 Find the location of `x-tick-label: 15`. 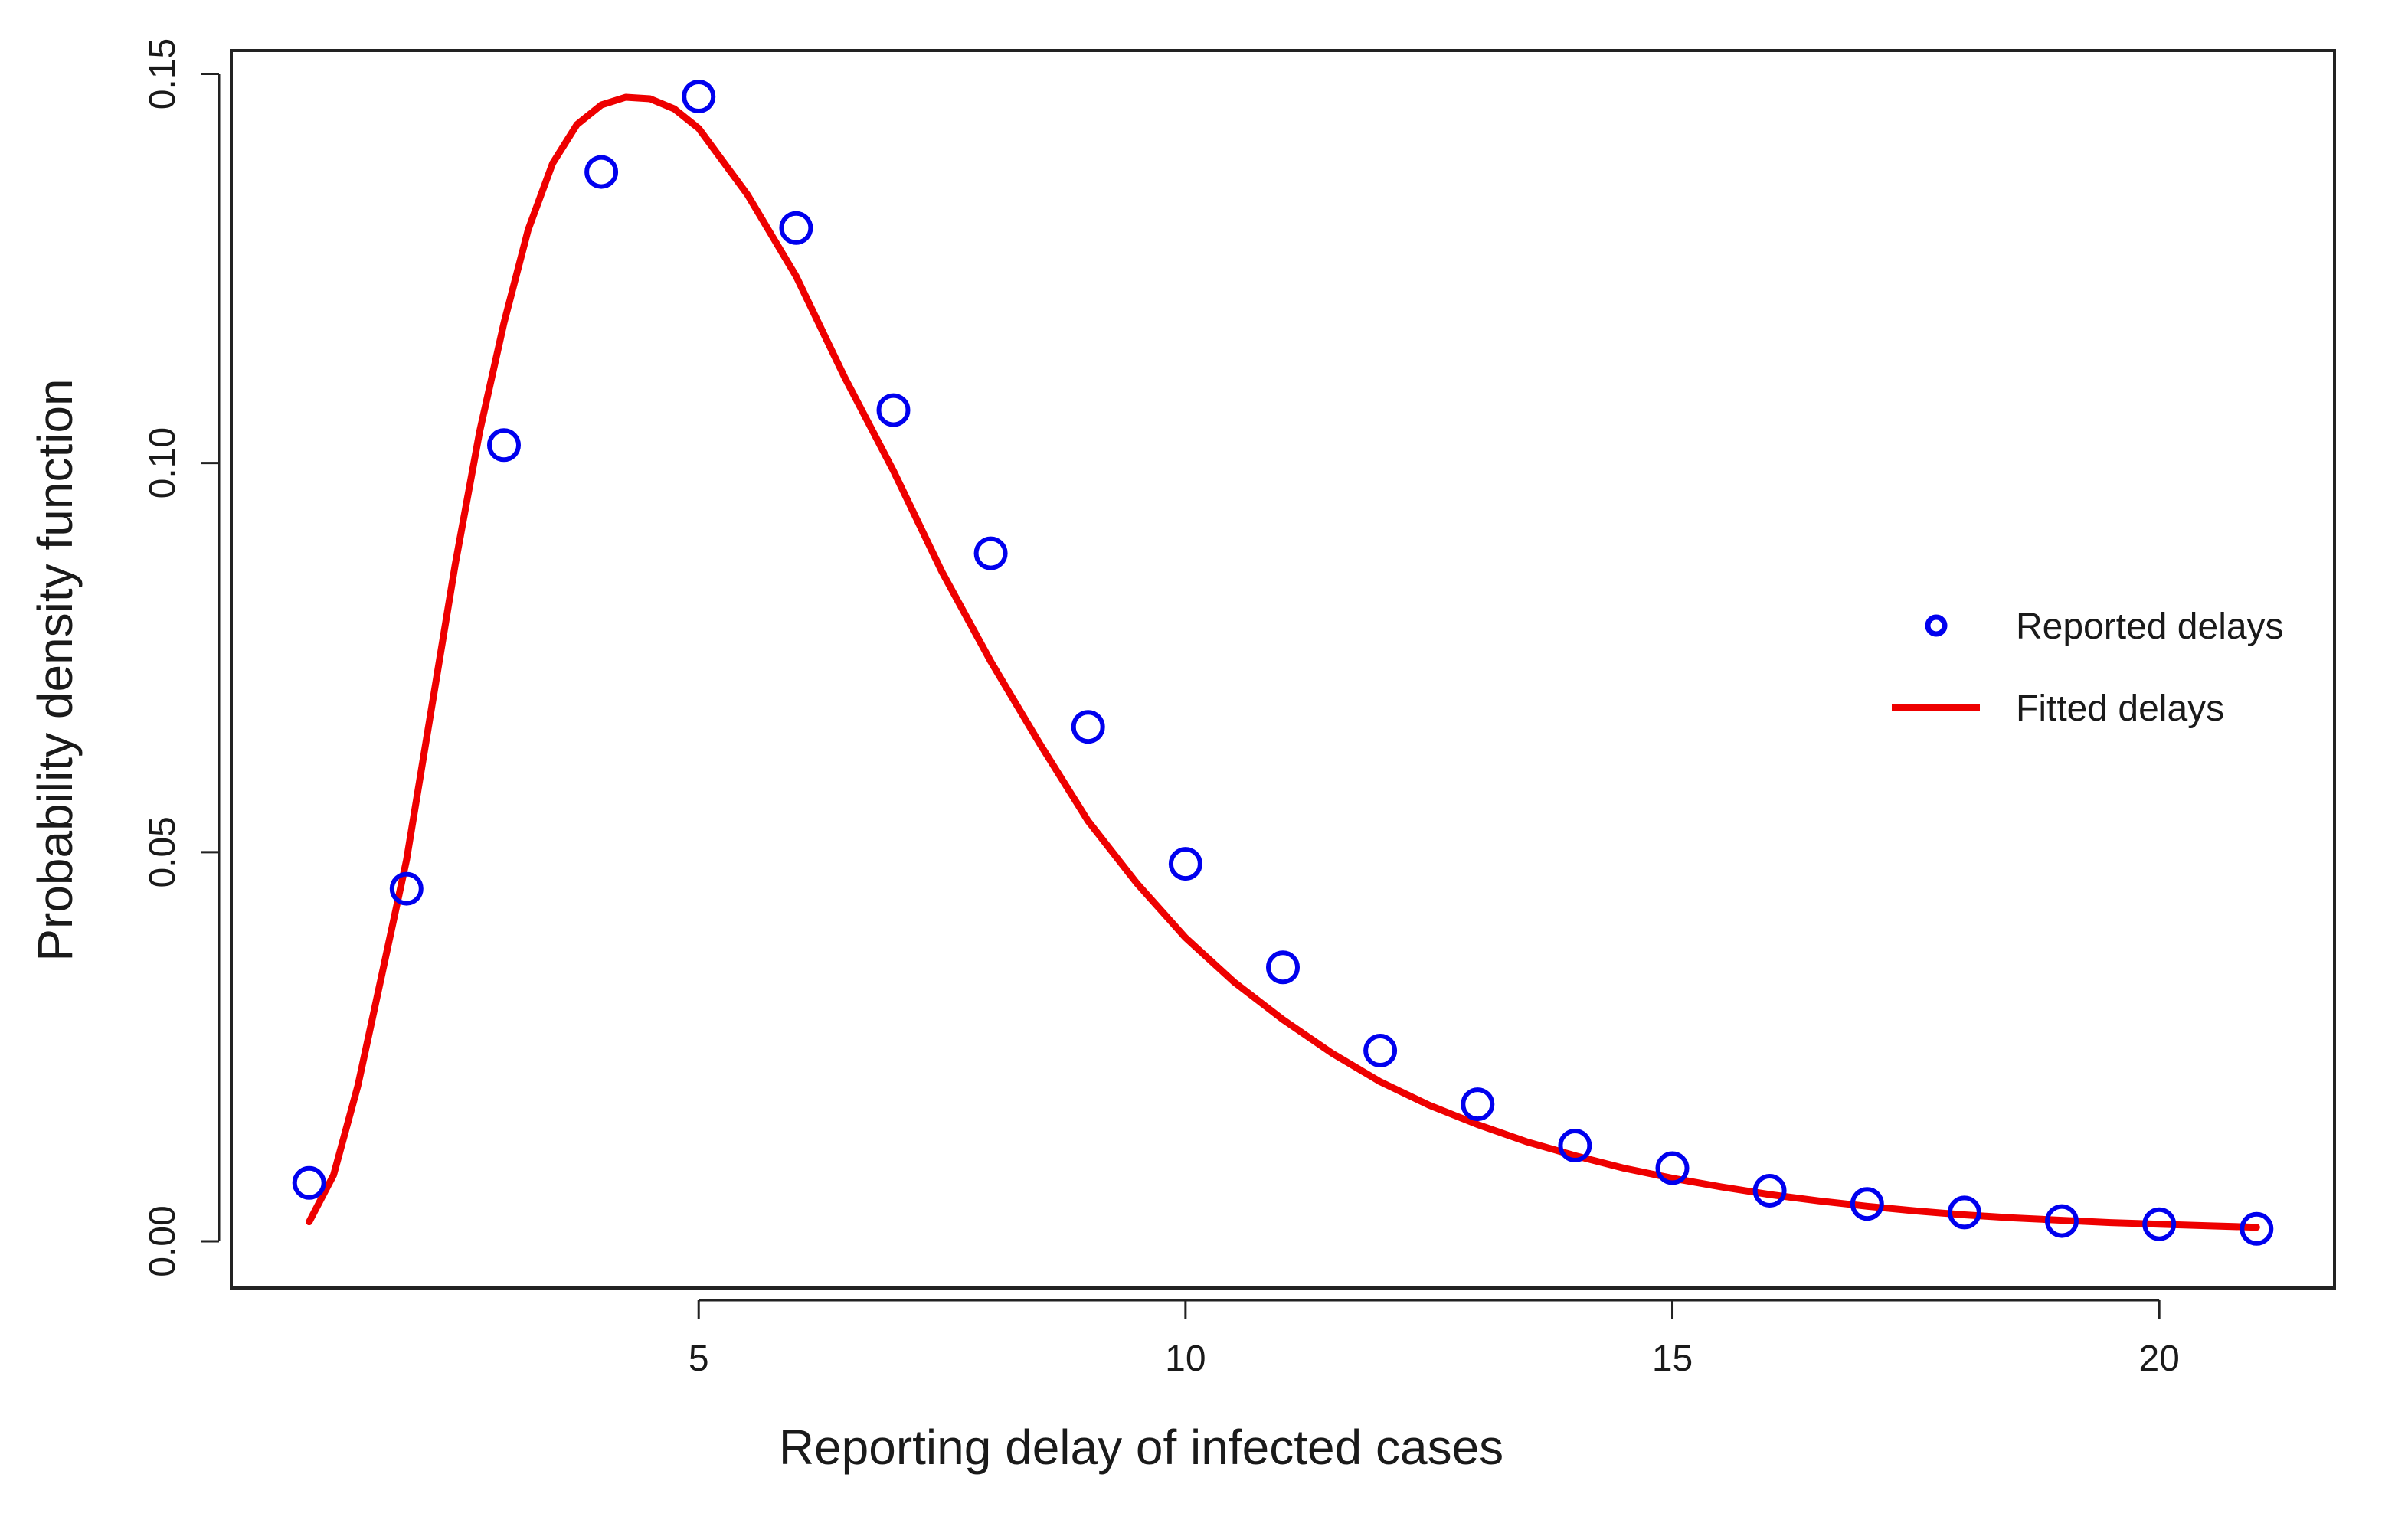

x-tick-label: 15 is located at coordinates (1673, 1359).